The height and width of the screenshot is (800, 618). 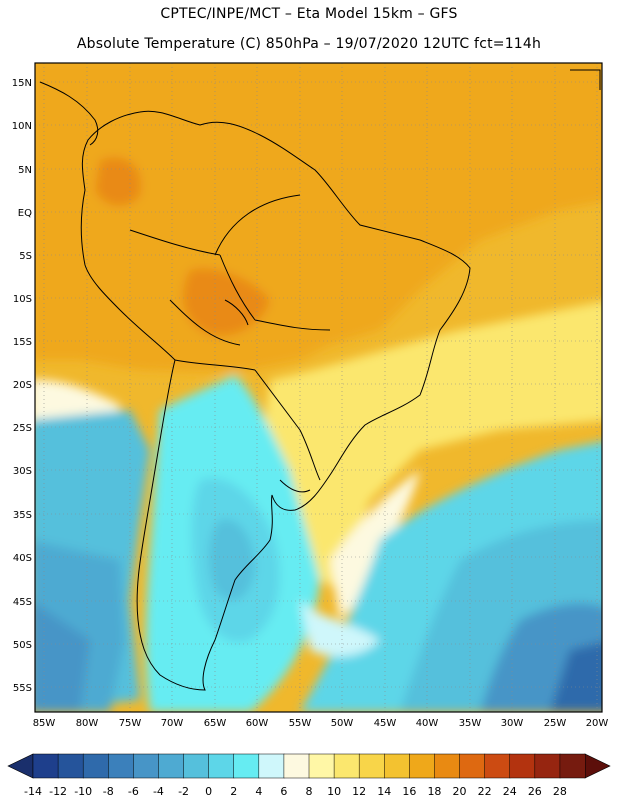 I want to click on lon-label: 80W, so click(x=87, y=723).